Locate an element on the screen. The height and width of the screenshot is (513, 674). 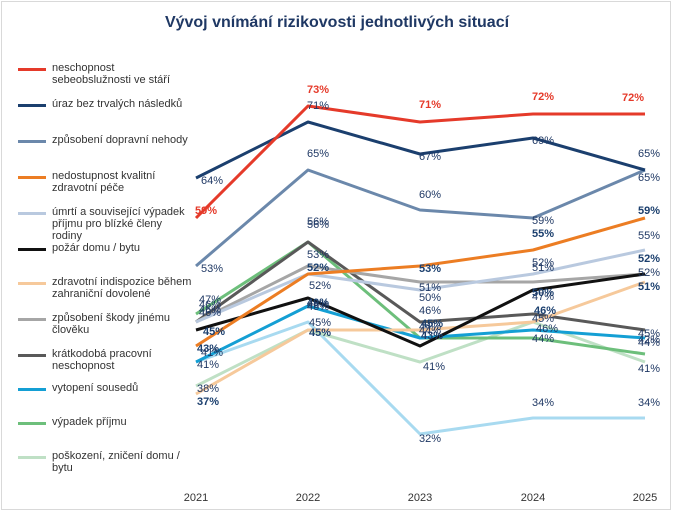
data-label: 38% is located at coordinates (208, 389).